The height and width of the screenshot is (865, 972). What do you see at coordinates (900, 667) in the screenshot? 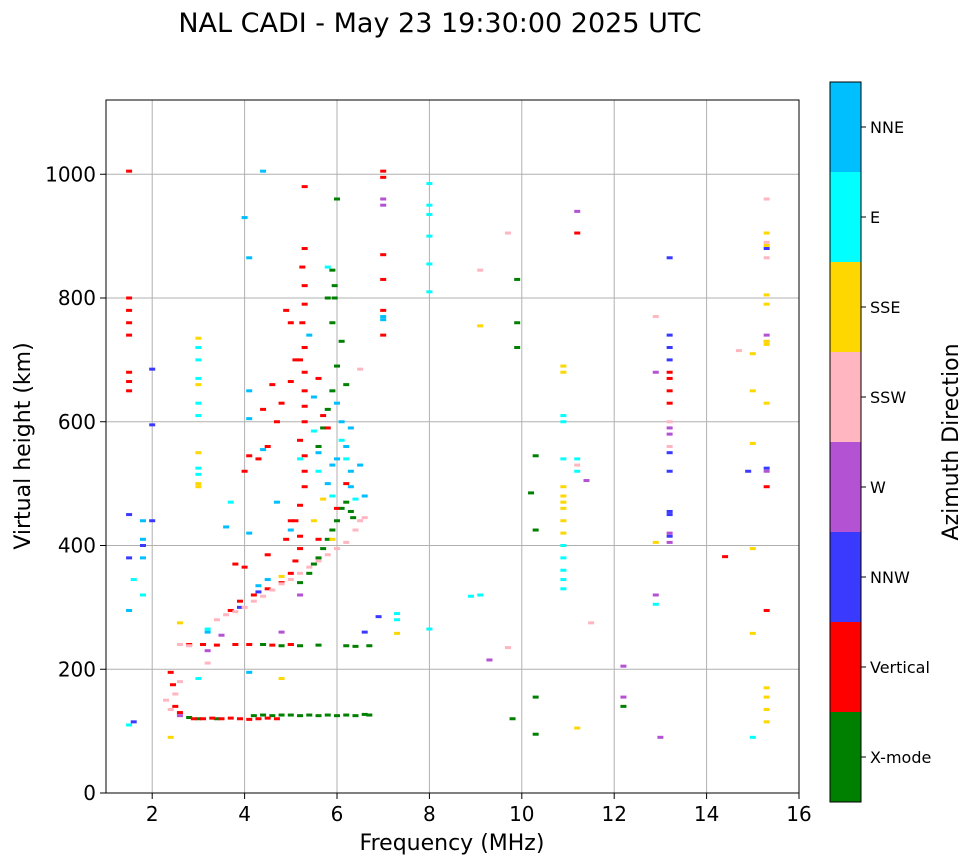
I see `colorbar-label: Vertical` at bounding box center [900, 667].